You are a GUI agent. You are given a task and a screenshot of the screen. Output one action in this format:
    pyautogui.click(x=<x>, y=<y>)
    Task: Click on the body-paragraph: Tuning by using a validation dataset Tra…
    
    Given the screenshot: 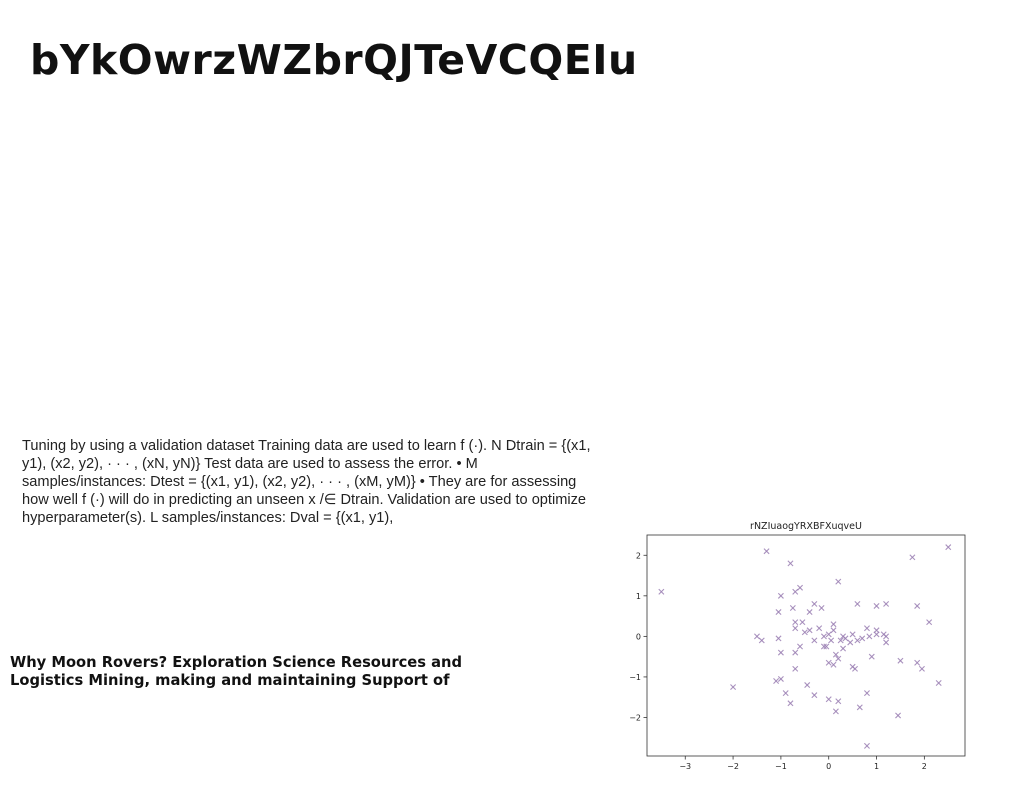 What is the action you would take?
    pyautogui.click(x=306, y=482)
    